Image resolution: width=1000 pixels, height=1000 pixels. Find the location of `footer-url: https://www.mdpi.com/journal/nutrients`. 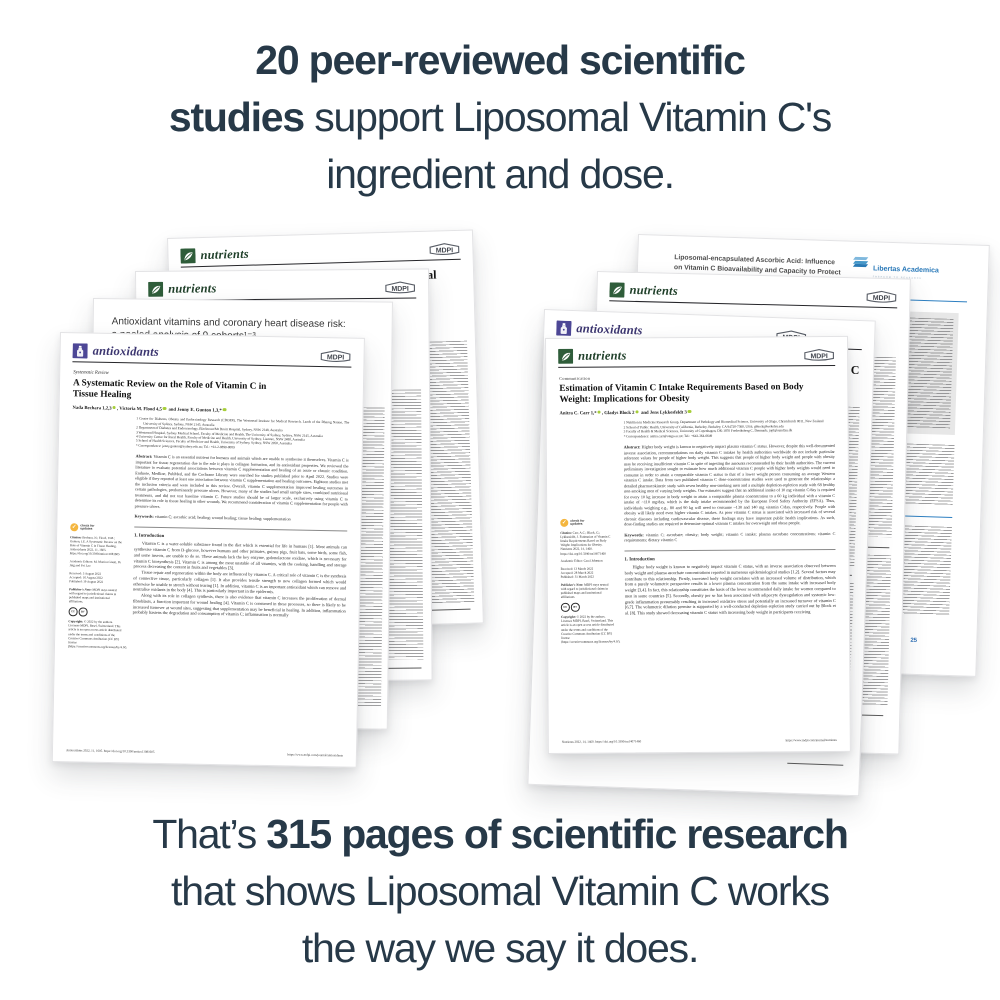

footer-url: https://www.mdpi.com/journal/nutrients is located at coordinates (811, 740).